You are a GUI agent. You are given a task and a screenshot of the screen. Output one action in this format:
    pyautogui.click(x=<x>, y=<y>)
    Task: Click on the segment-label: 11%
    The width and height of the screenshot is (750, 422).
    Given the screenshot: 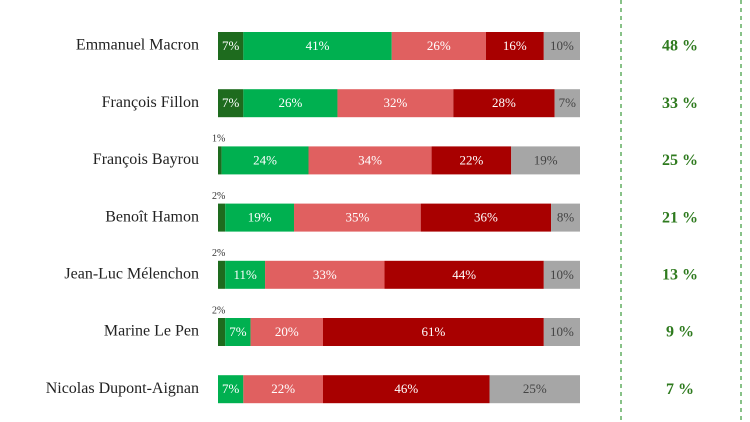 What is the action you would take?
    pyautogui.click(x=245, y=274)
    